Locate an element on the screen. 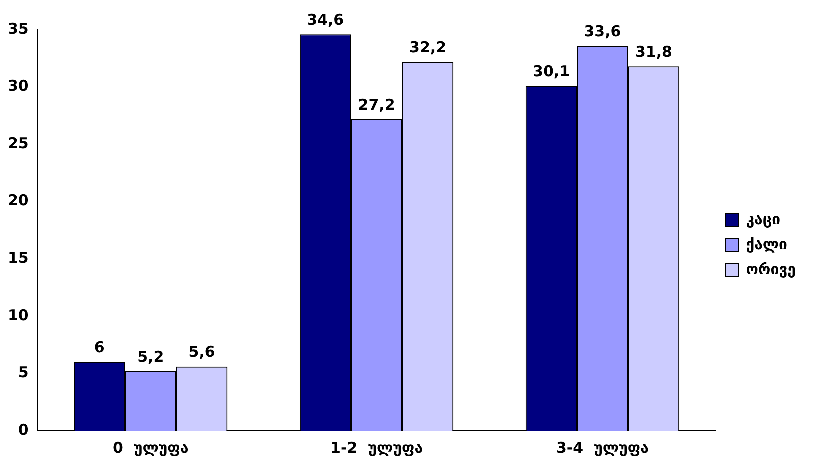 The height and width of the screenshot is (466, 816). data-label: 27,2 is located at coordinates (377, 105).